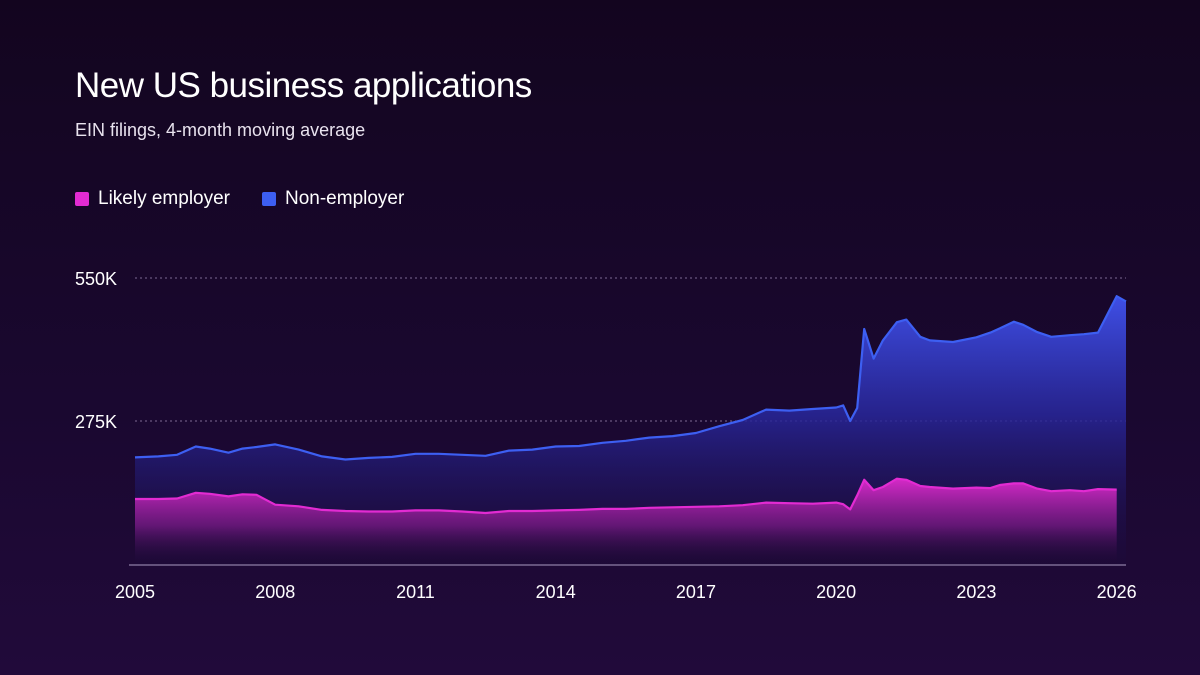 The height and width of the screenshot is (675, 1200). Describe the element at coordinates (626, 496) in the screenshot. I see `line-likely-employer` at that location.